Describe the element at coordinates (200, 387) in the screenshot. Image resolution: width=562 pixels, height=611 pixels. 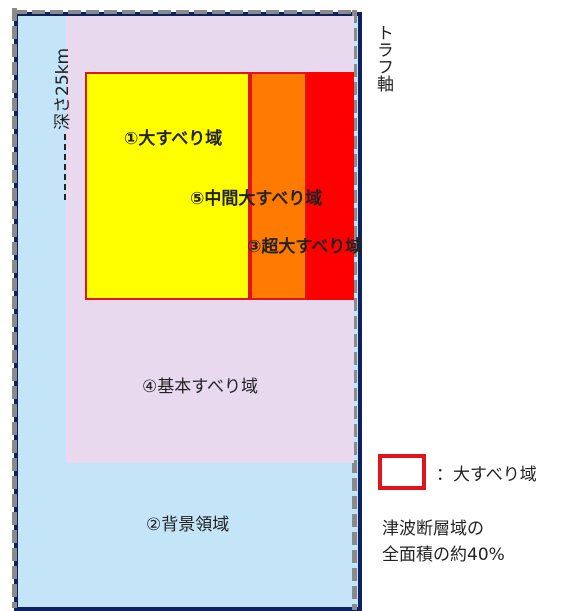
I see `basic-slip-label: ④基本すべり域` at that location.